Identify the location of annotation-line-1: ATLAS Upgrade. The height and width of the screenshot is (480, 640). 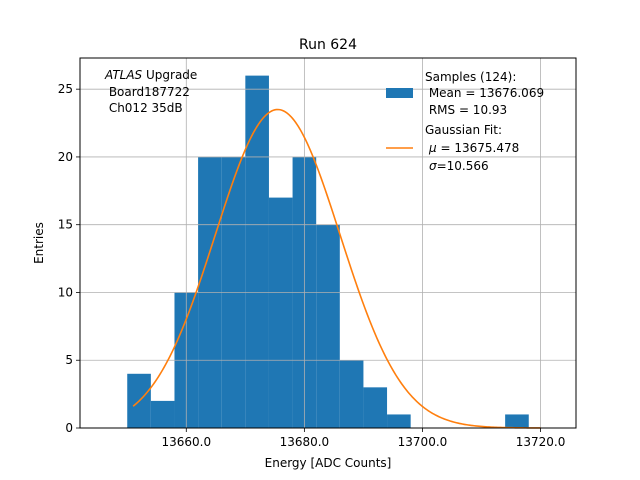
(150, 75).